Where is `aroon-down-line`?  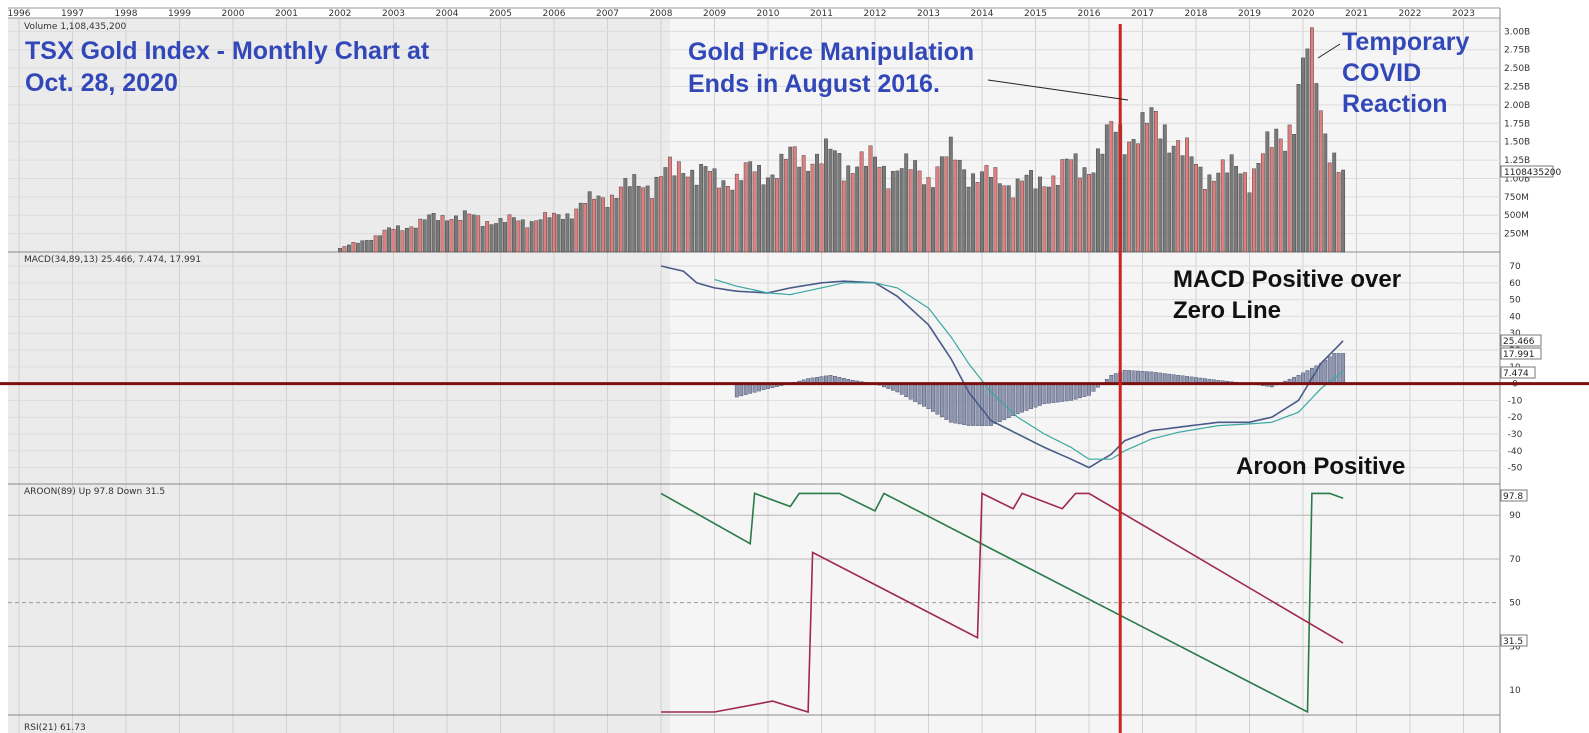
aroon-down-line is located at coordinates (1002, 603).